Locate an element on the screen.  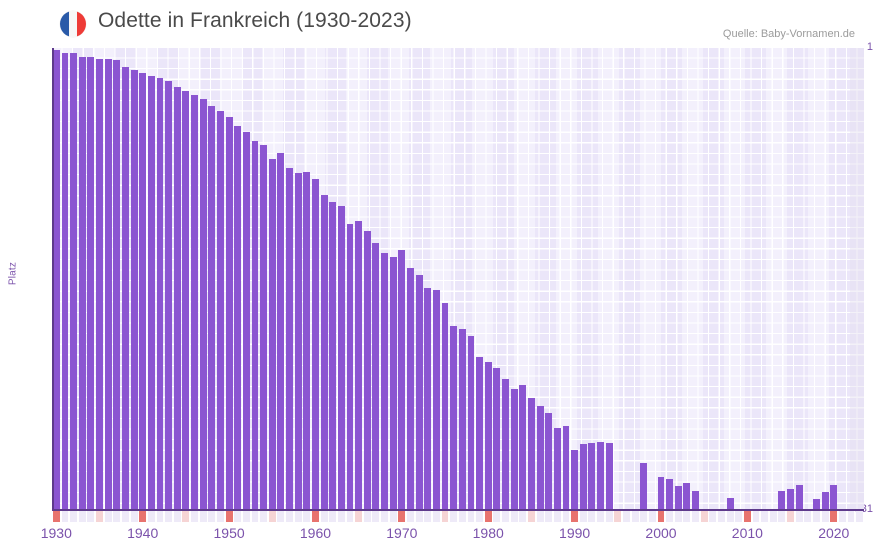
flag-stripe-blue is located at coordinates (64, 24).